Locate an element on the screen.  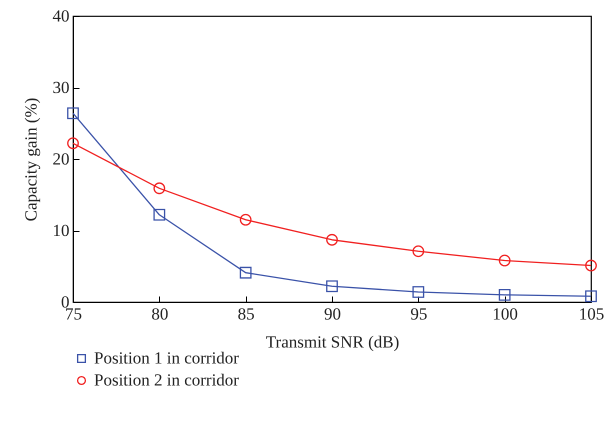
legend-label: Position 1 in corridor is located at coordinates (167, 358).